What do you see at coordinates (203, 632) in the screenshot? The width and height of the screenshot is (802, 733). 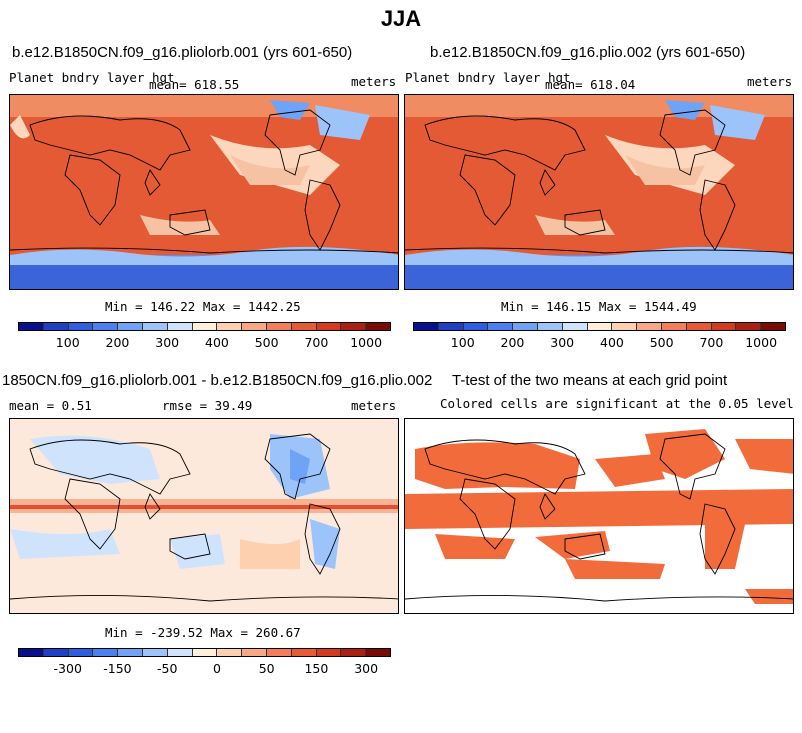 I see `panel3-stats: Min = -239.52 Max = 260.67` at bounding box center [203, 632].